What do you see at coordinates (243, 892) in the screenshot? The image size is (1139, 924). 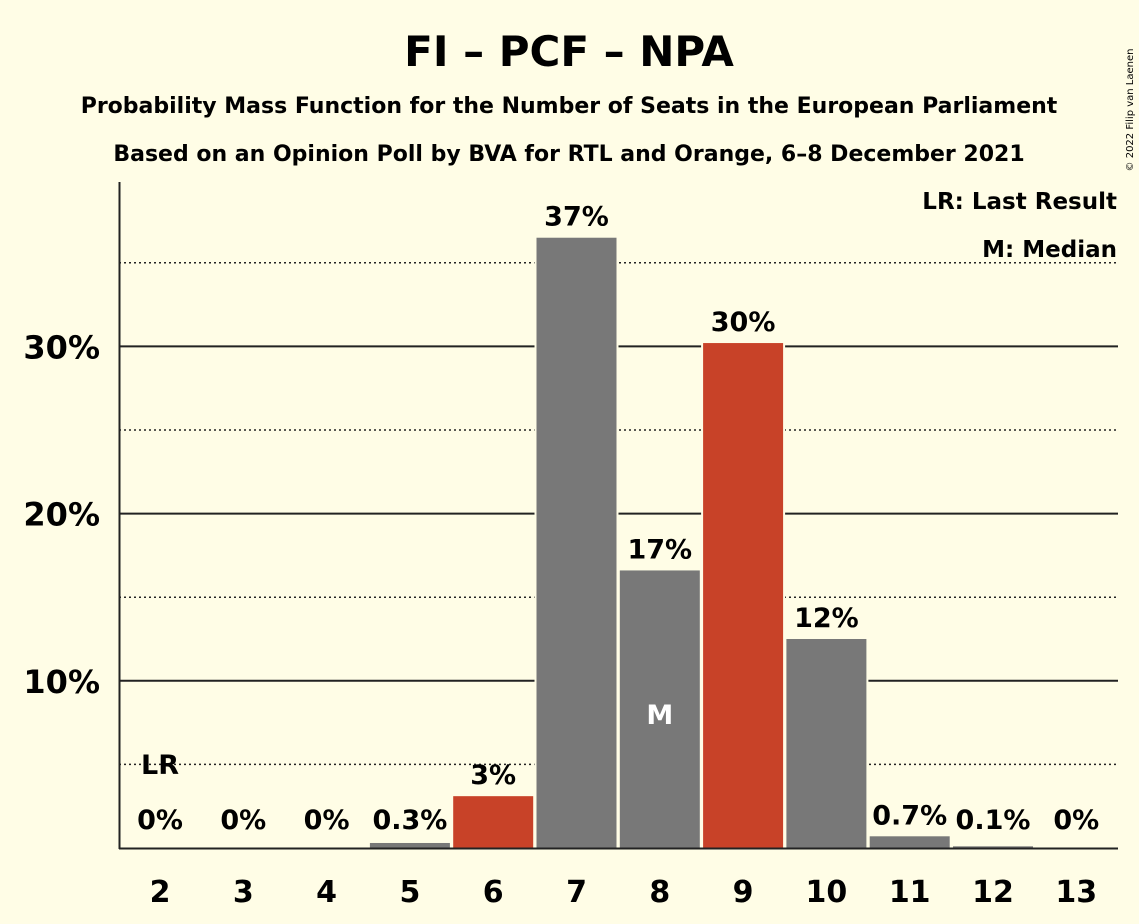 I see `x-tick-label: 3` at bounding box center [243, 892].